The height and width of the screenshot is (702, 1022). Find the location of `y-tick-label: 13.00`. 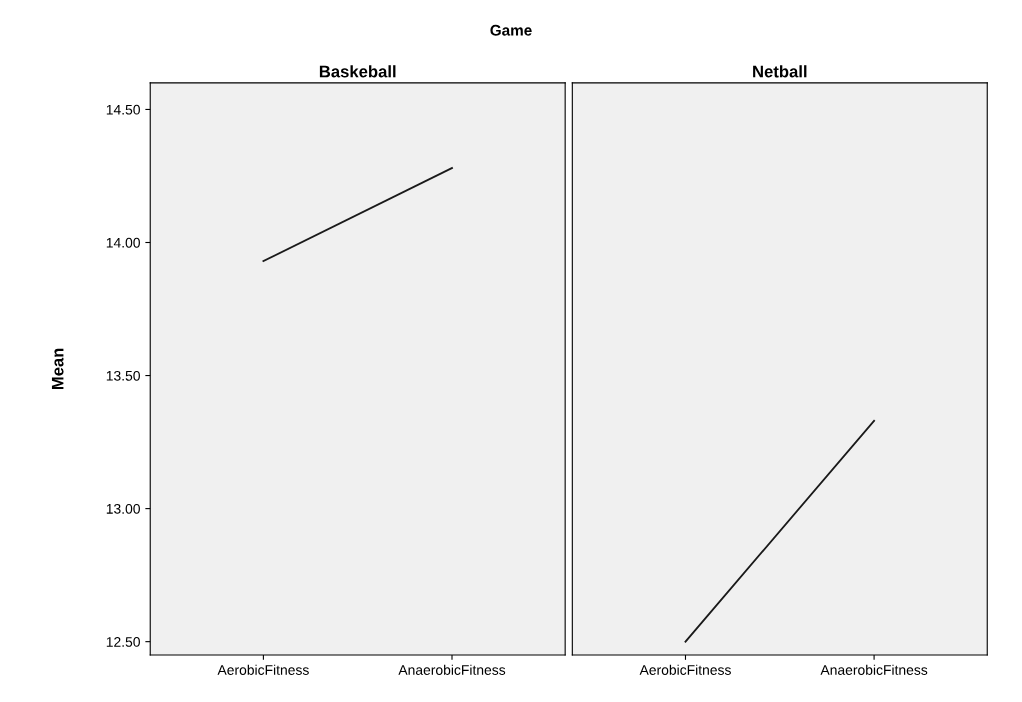

y-tick-label: 13.00 is located at coordinates (123, 508).